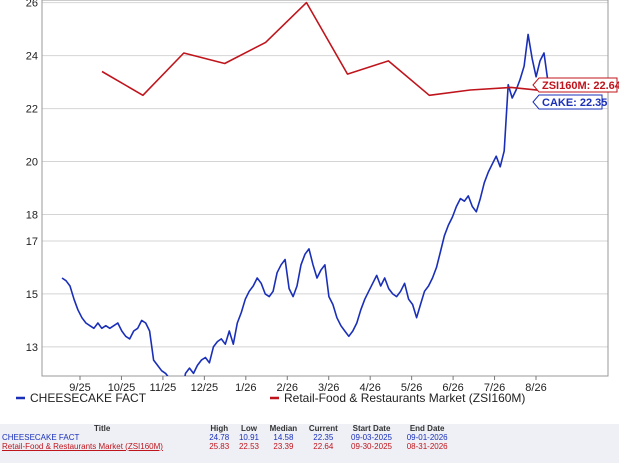 This screenshot has width=619, height=463. I want to click on x-tick-label: 1/26, so click(245, 388).